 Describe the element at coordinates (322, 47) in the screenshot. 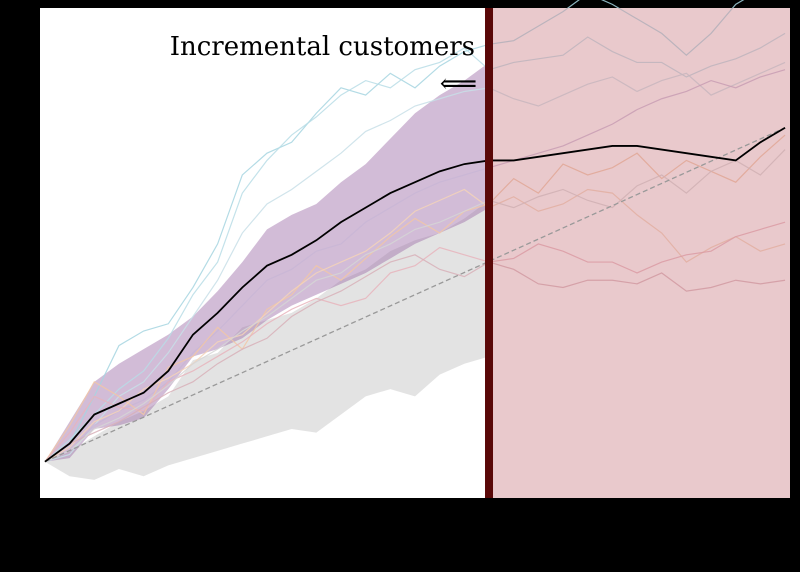

I see `incremental-customers-label: Incremental customers` at that location.